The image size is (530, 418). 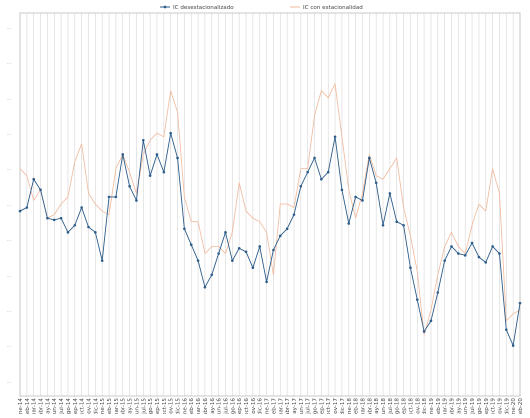 I want to click on x-tick-label: may-19, so click(x=459, y=406).